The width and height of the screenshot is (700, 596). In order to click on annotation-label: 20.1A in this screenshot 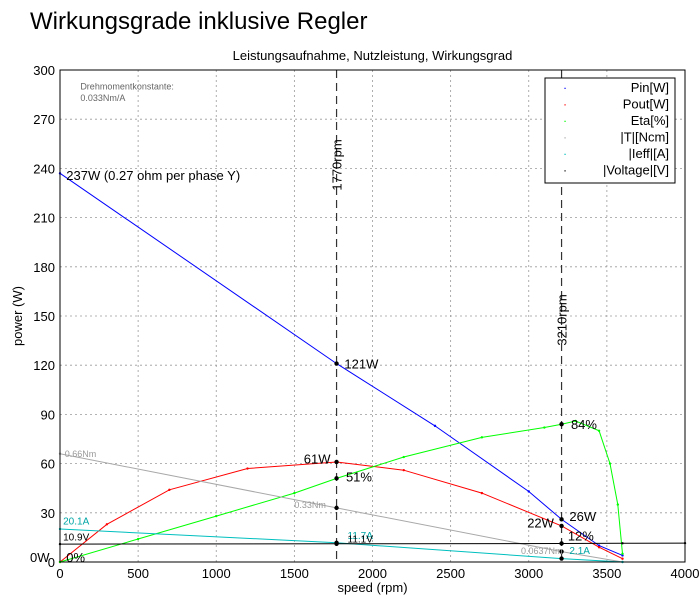, I will do `click(76, 521)`.